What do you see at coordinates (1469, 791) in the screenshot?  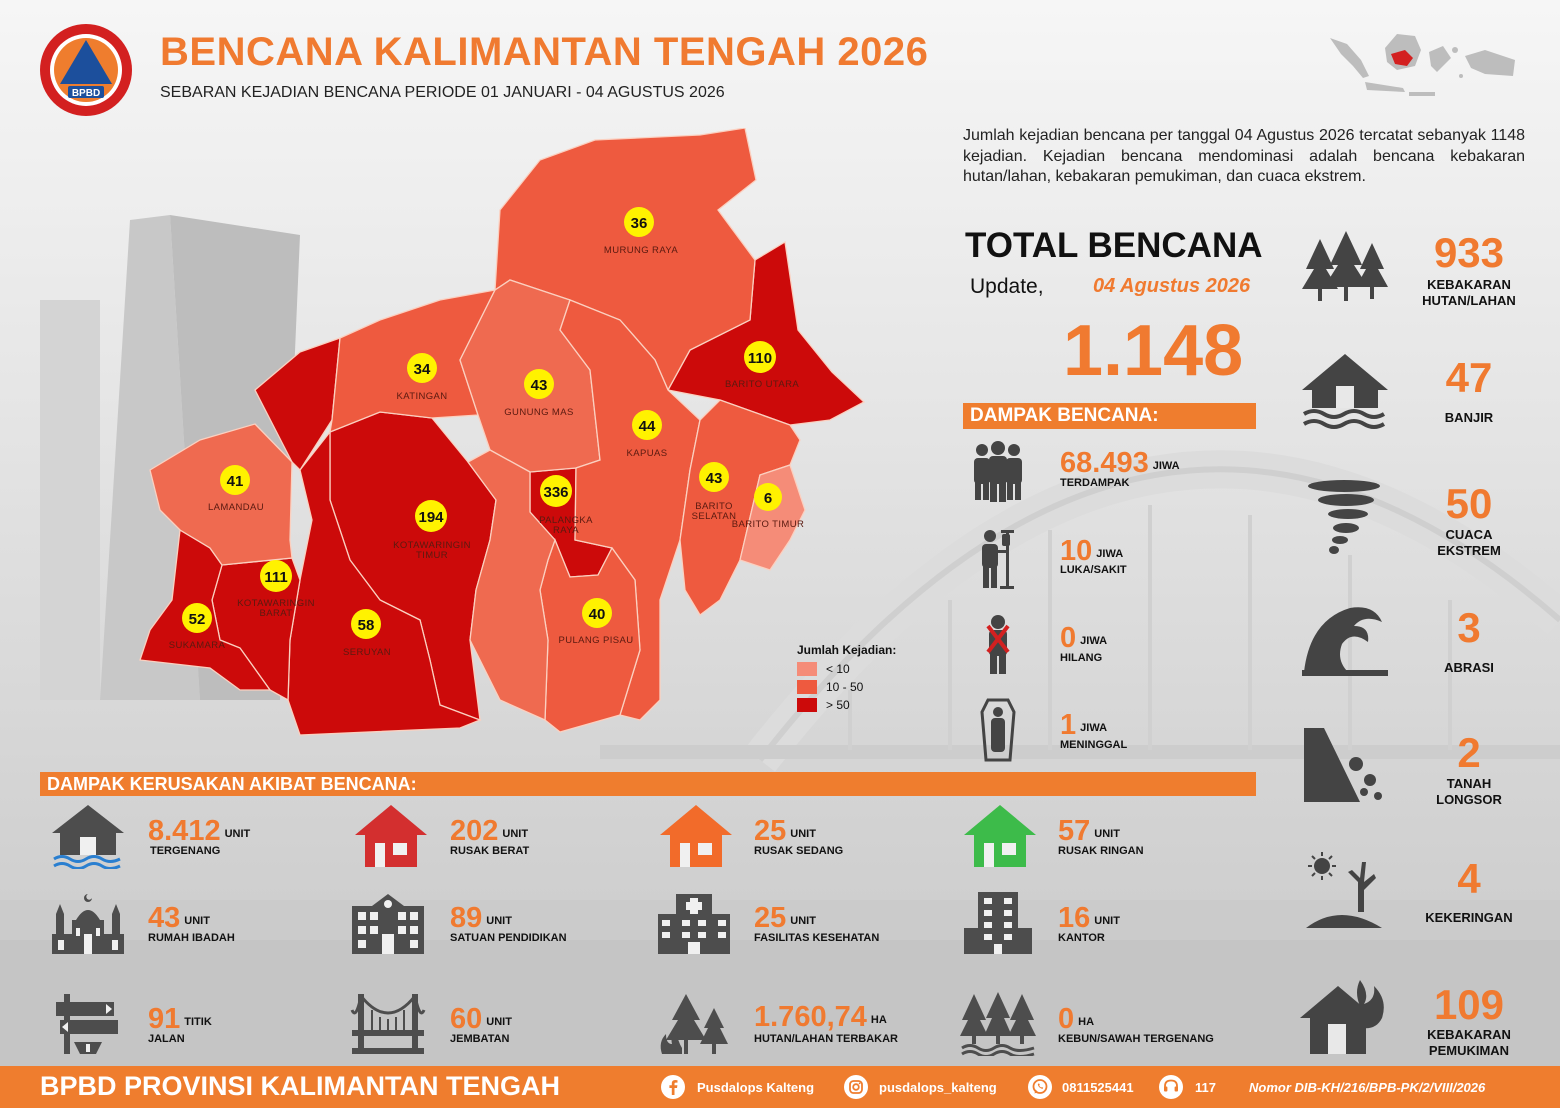 I see `disaster-label: TANAH LONGSOR` at bounding box center [1469, 791].